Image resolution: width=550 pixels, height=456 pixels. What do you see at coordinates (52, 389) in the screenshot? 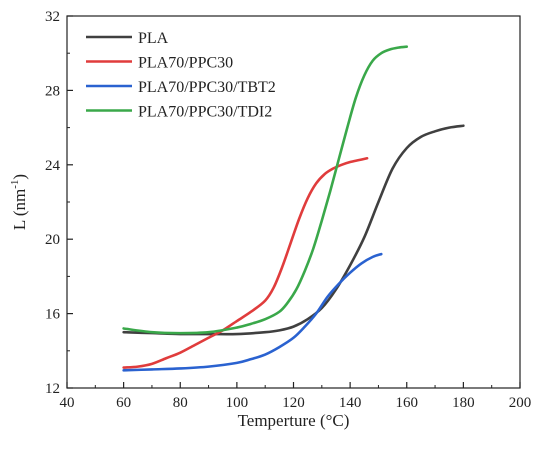
I see `y-tick-label: 12` at bounding box center [52, 389].